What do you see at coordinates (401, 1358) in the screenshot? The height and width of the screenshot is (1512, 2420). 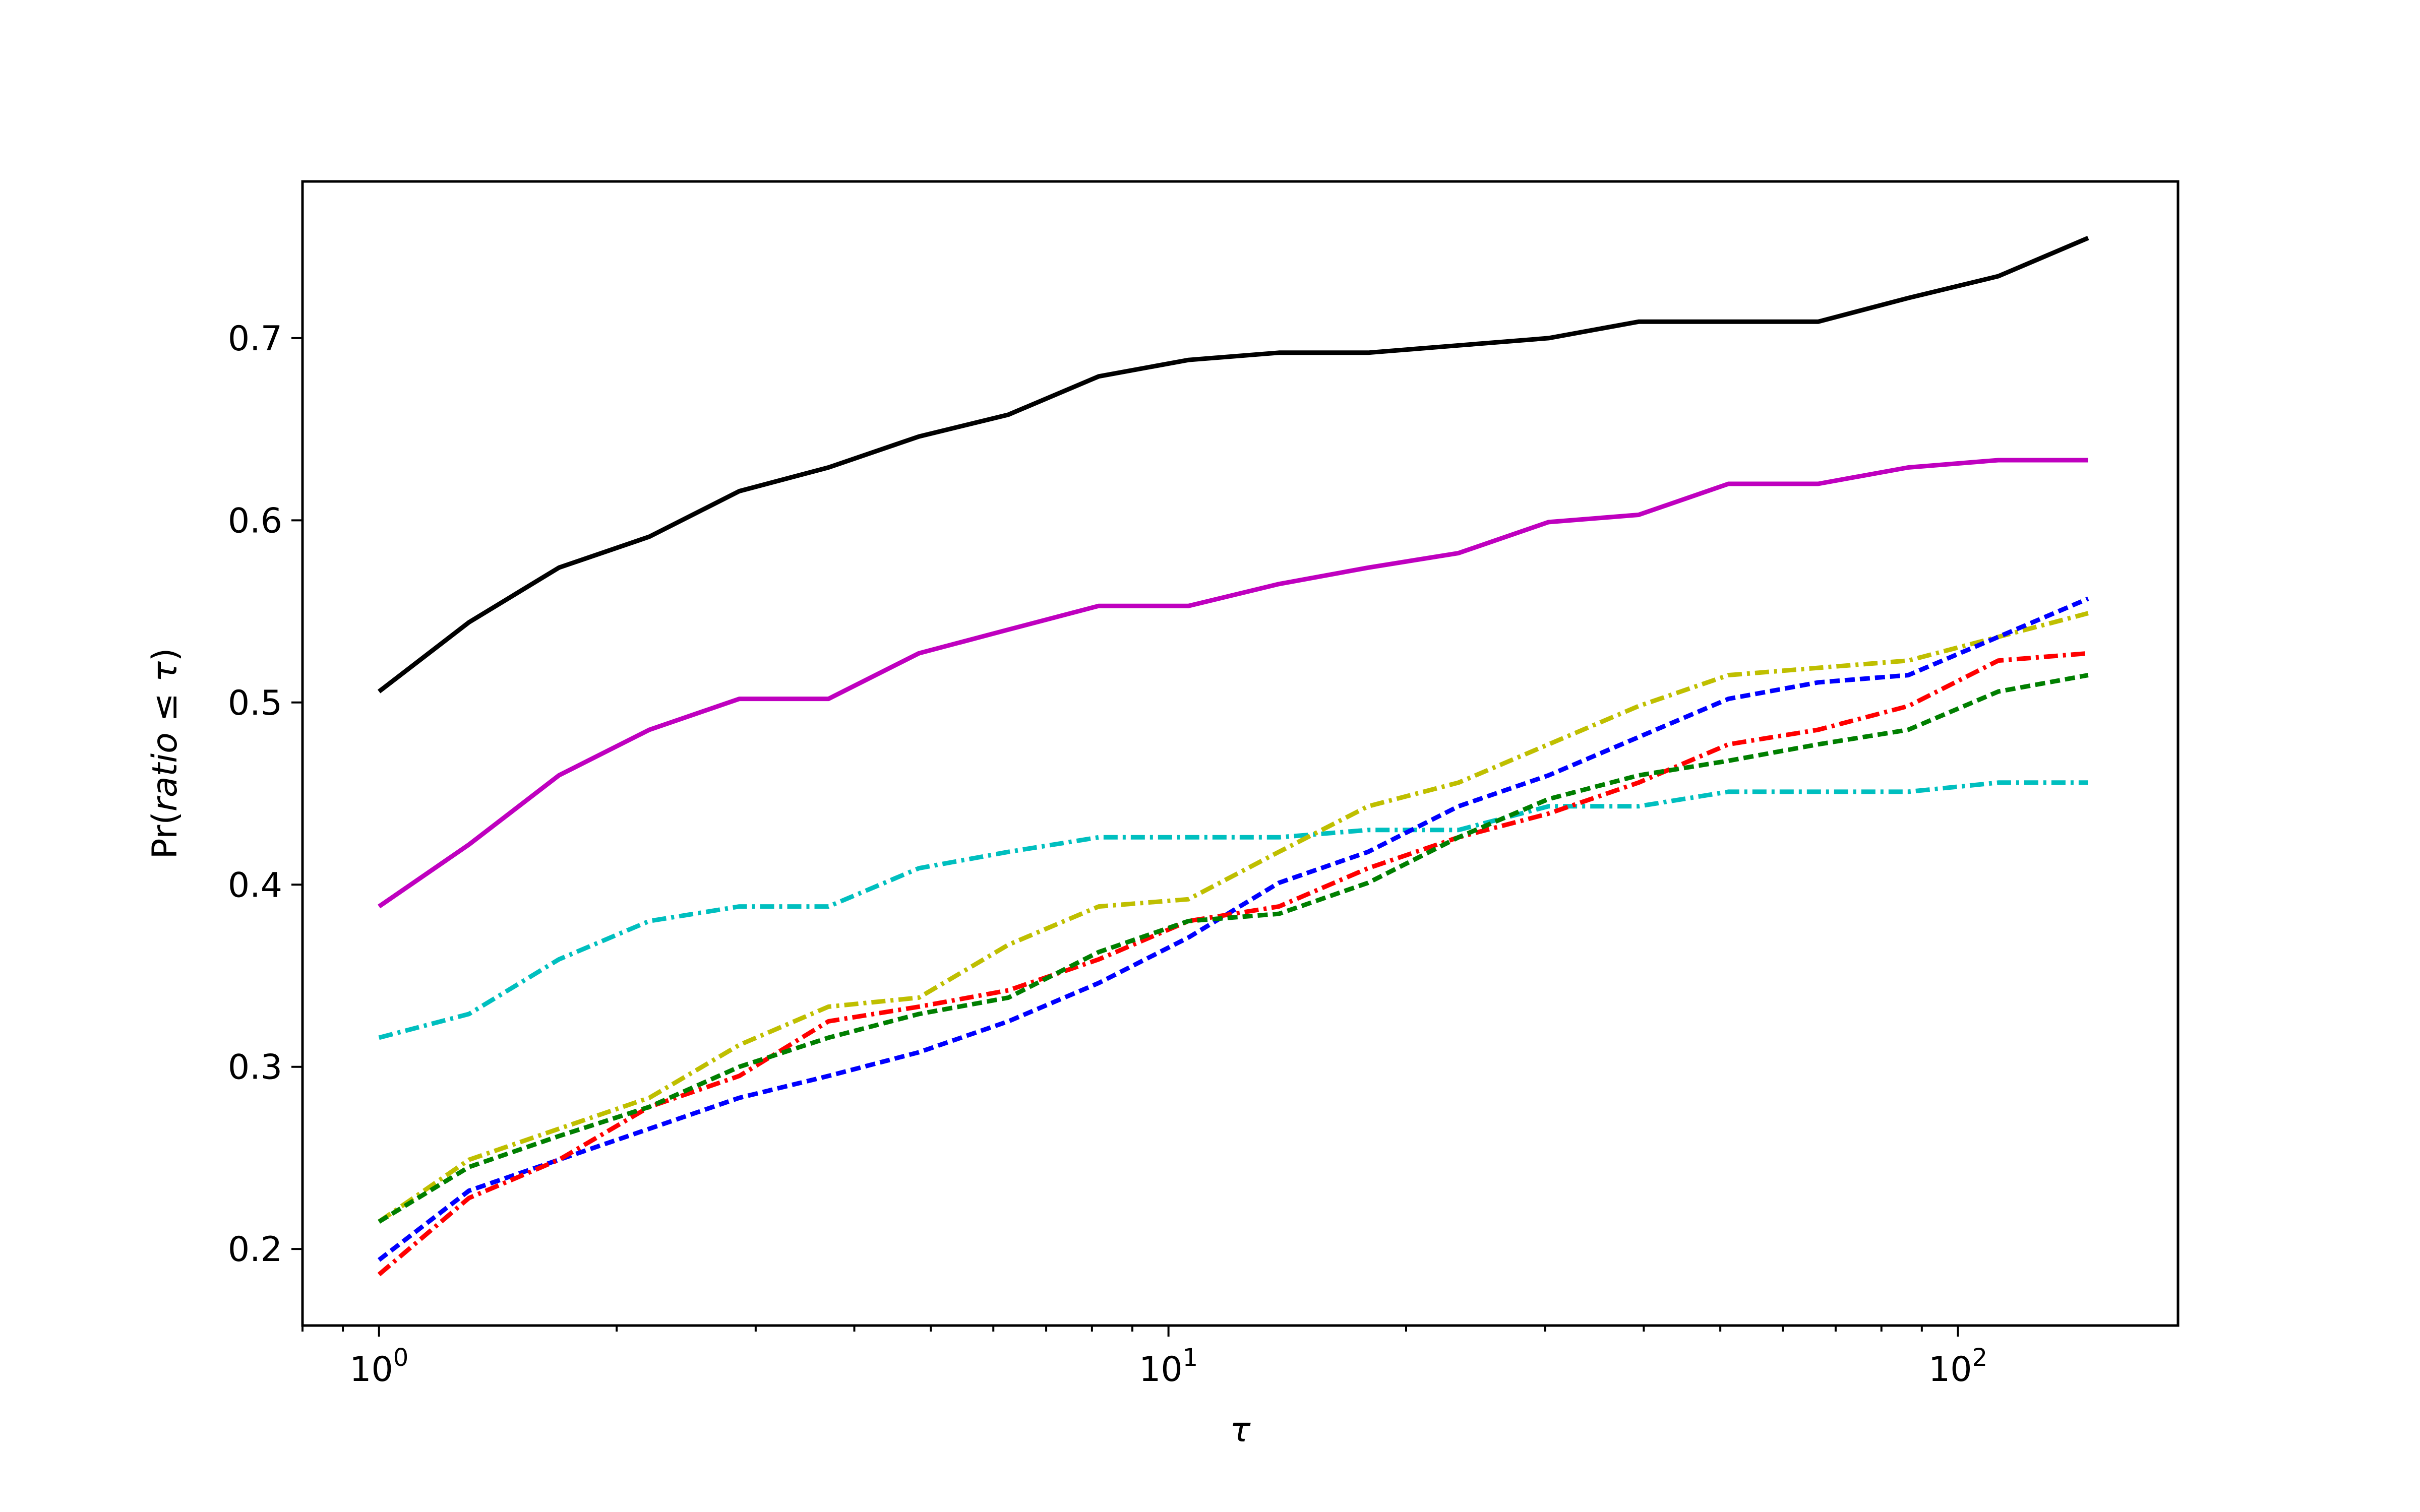 I see `x-tick-exponent: 0` at bounding box center [401, 1358].